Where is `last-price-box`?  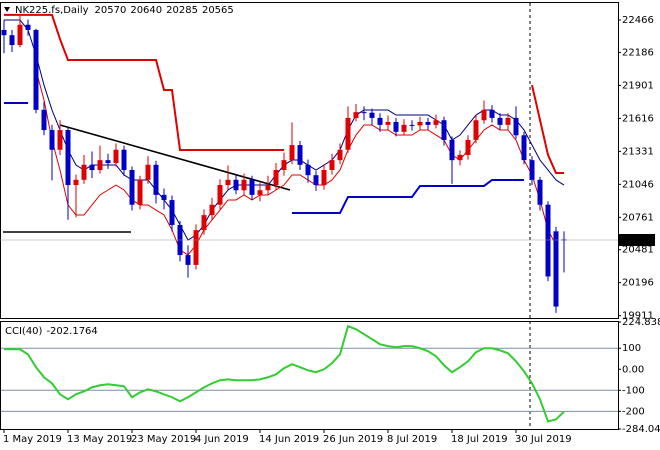 last-price-box is located at coordinates (637, 240).